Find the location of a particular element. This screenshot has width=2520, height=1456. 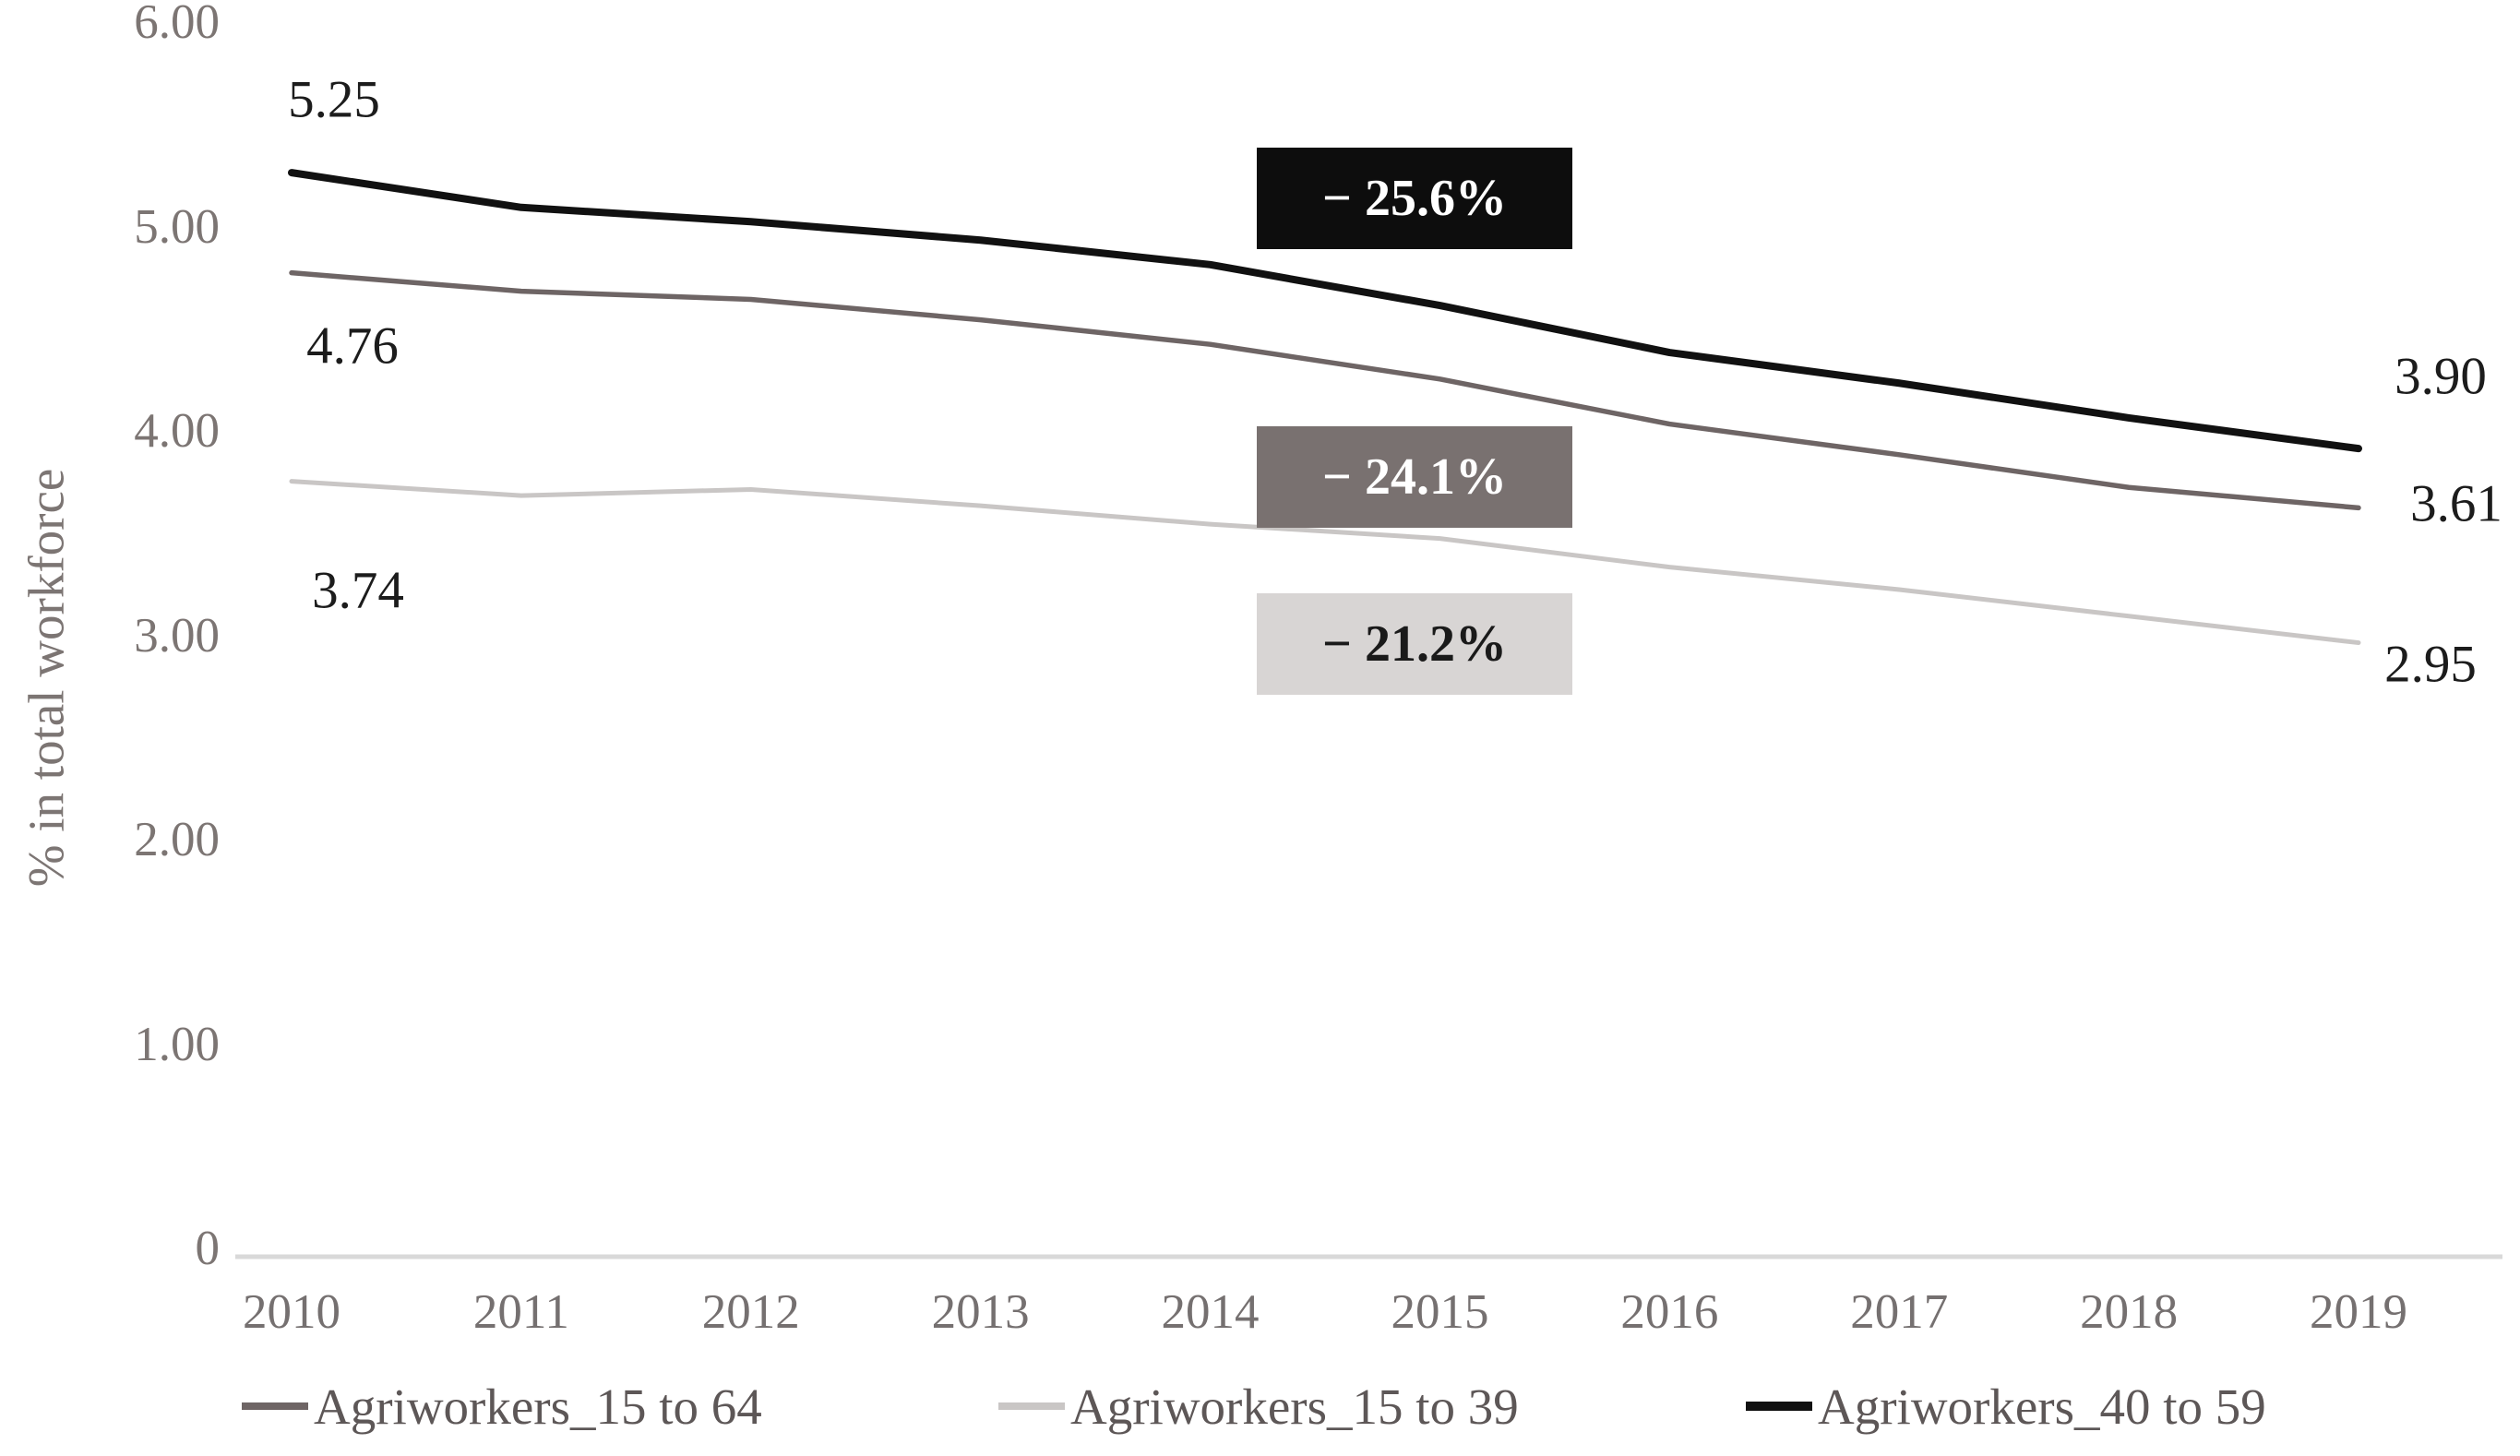

change-annotation-0: − 25.6% is located at coordinates (1414, 198).